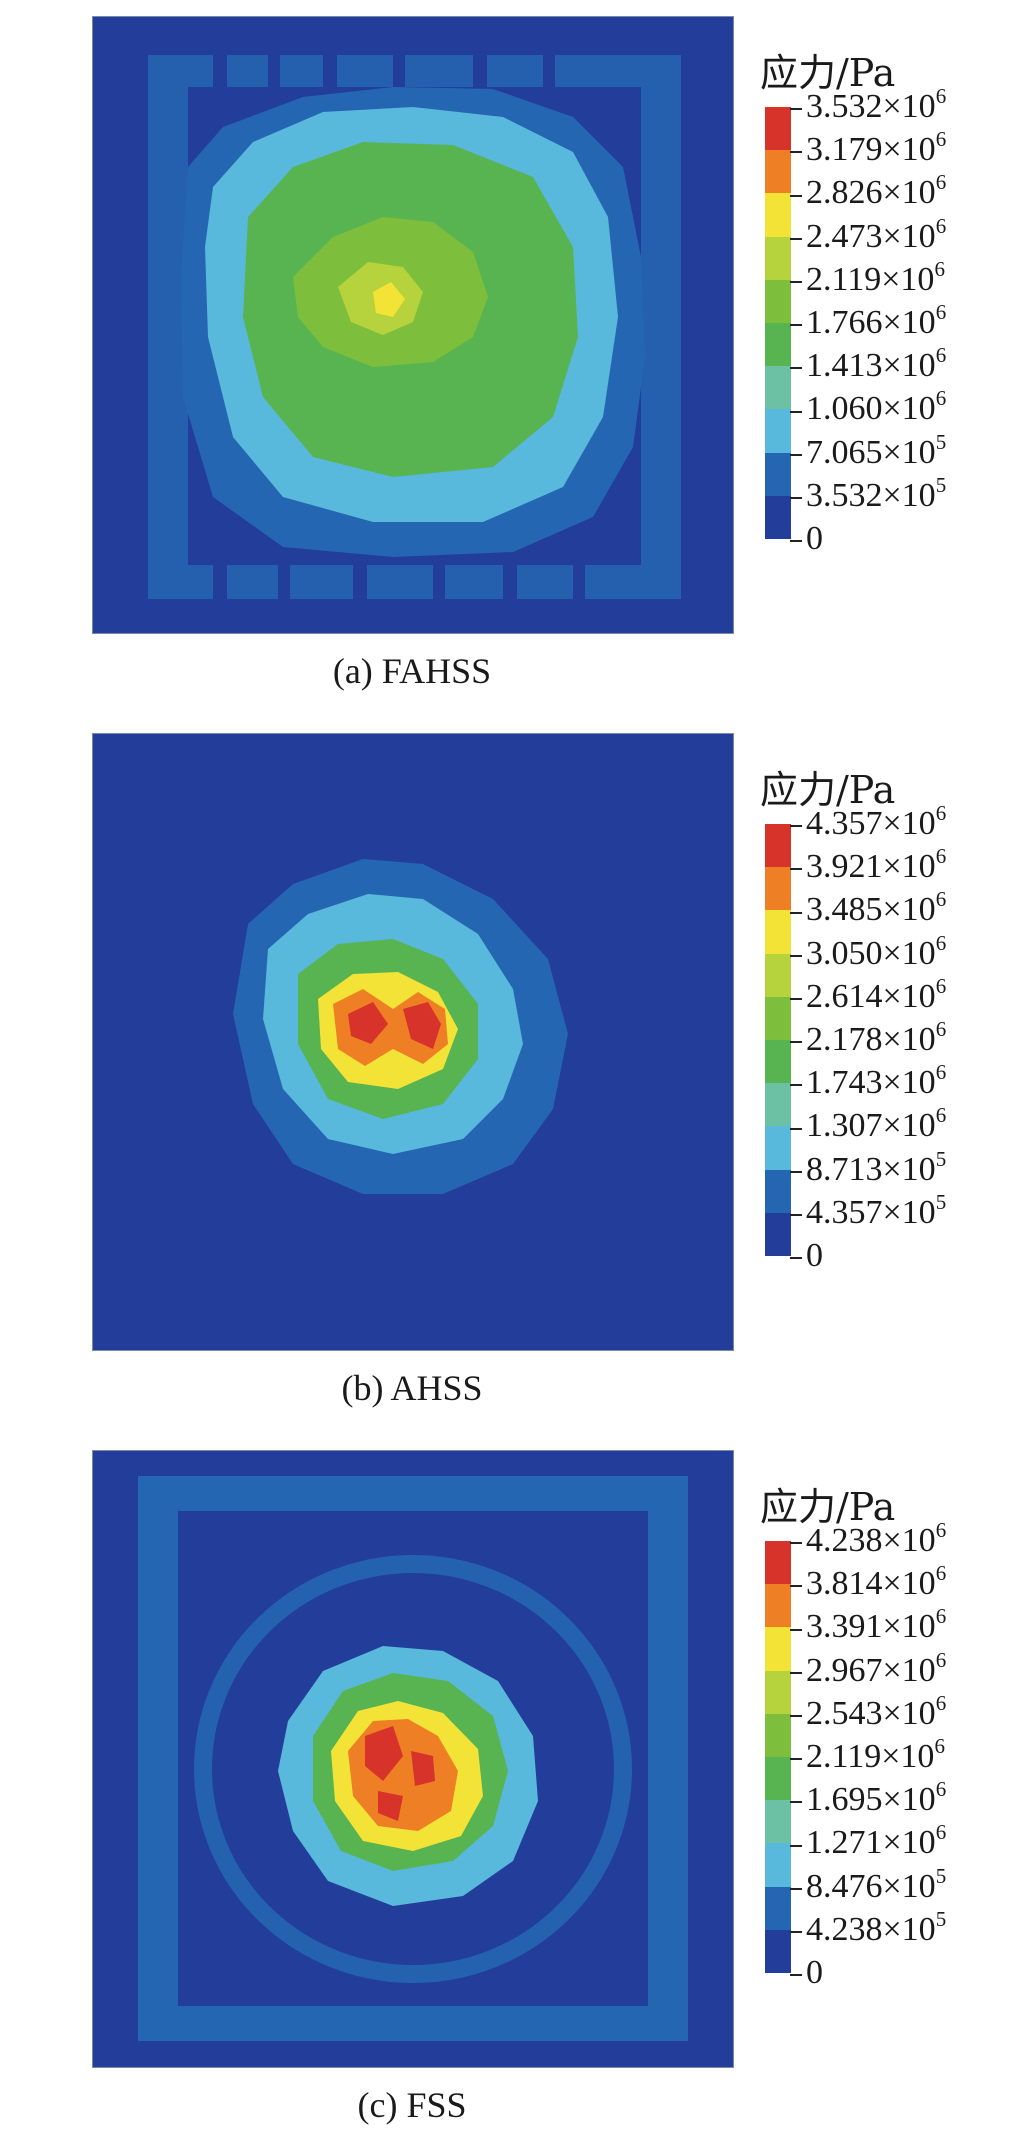  I want to click on colorbar-tick-label: 2.967×106, so click(868, 1669).